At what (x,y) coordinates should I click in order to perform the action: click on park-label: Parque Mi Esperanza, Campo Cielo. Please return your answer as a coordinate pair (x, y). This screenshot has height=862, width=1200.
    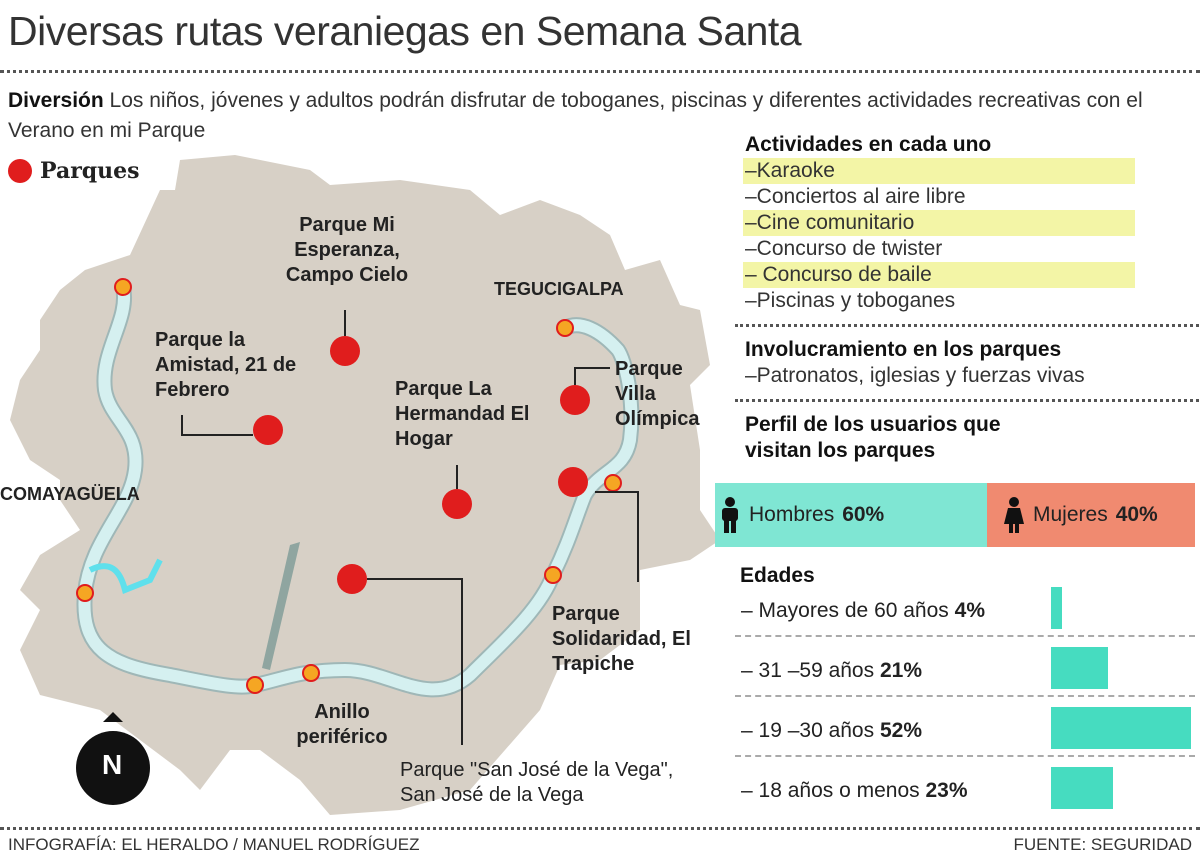
    Looking at the image, I should click on (347, 250).